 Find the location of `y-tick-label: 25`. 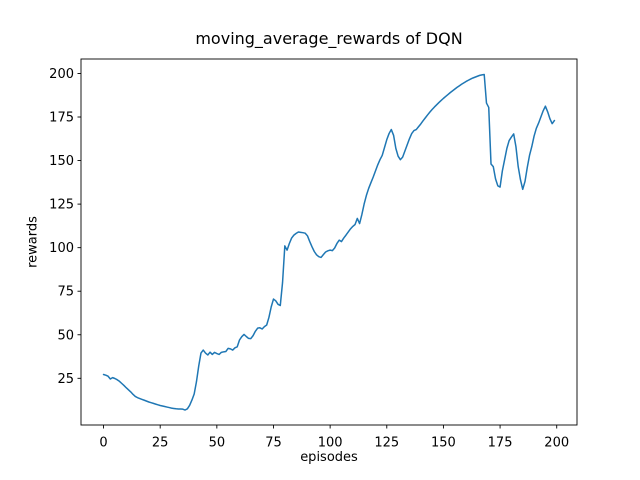

y-tick-label: 25 is located at coordinates (65, 379).